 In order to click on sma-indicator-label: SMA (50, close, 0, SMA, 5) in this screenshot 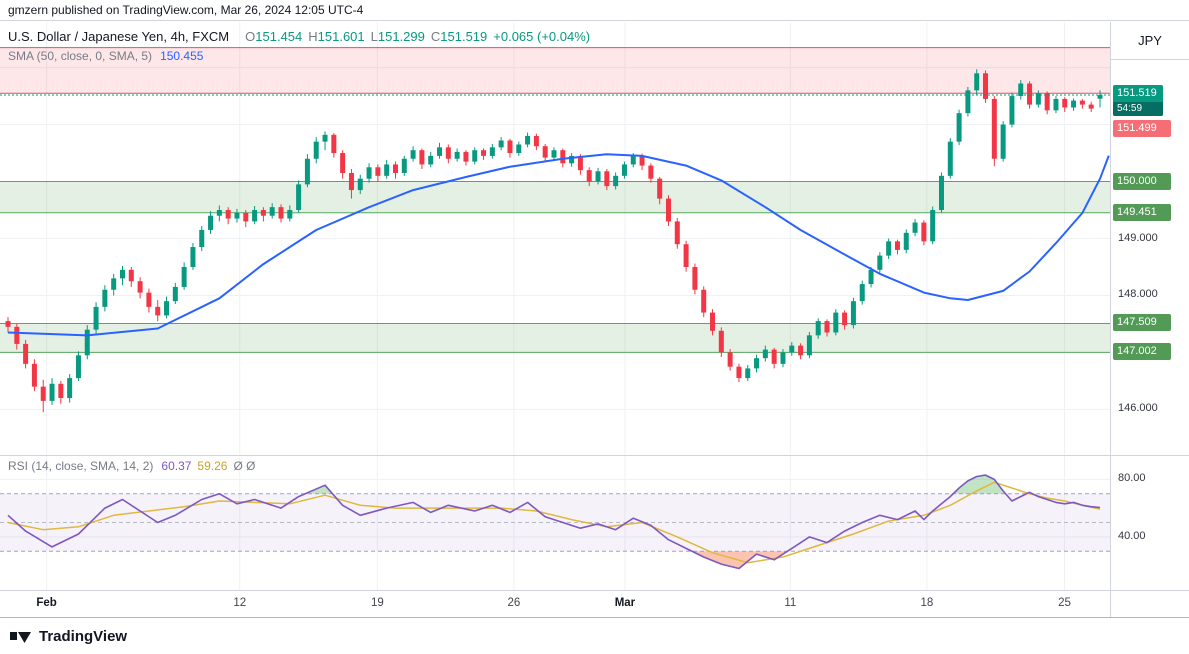, I will do `click(80, 56)`.